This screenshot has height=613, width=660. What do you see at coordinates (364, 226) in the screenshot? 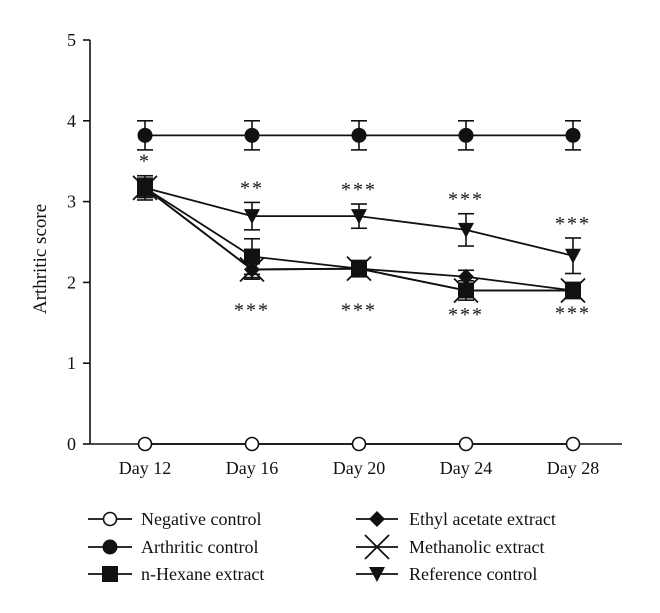
I see `series-reference-control: ** *** ******` at bounding box center [364, 226].